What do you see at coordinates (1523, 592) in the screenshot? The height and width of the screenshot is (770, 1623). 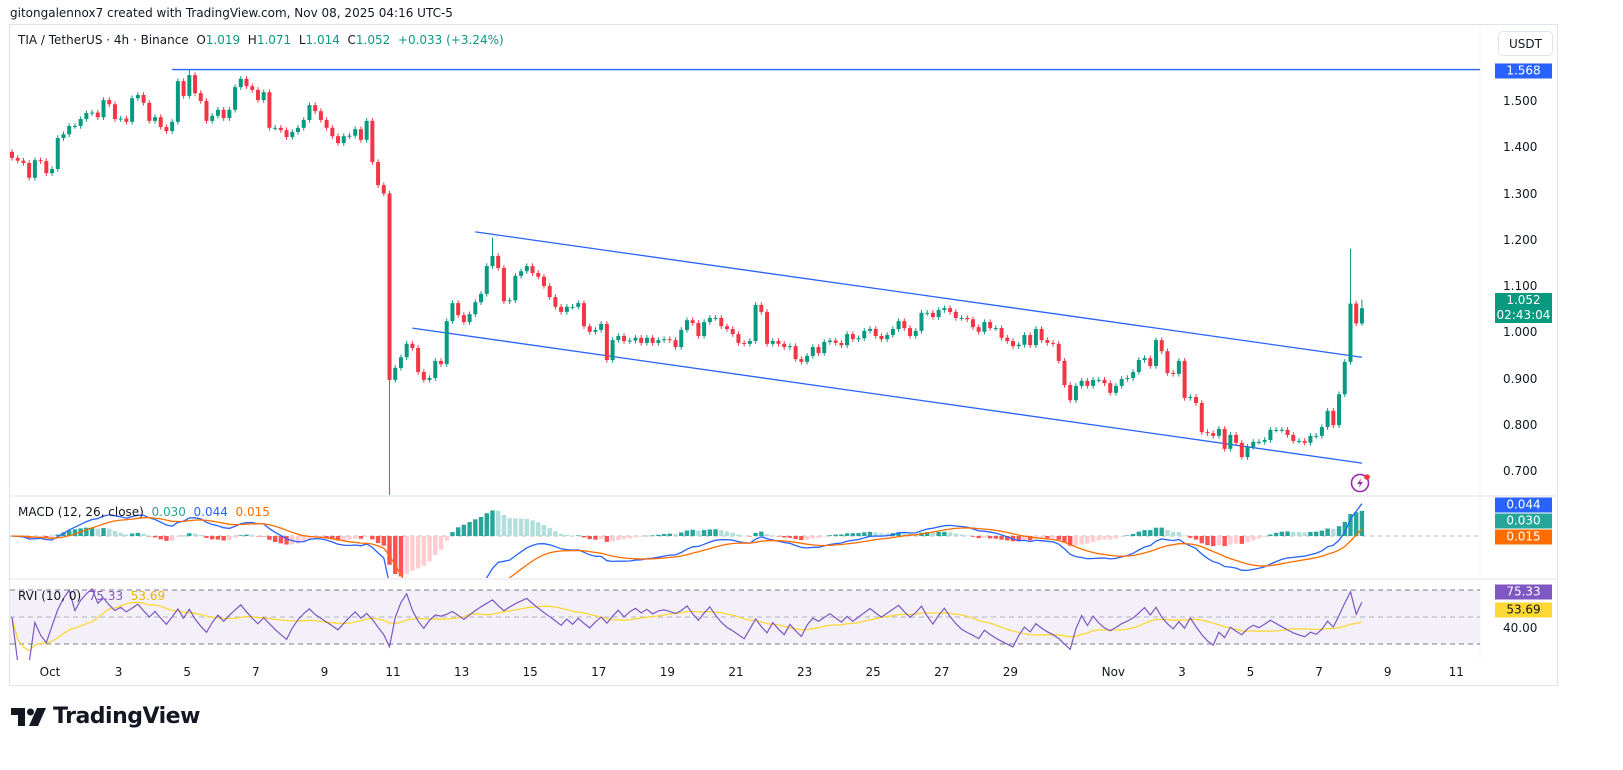 I see `rvi-tag: 75.33` at bounding box center [1523, 592].